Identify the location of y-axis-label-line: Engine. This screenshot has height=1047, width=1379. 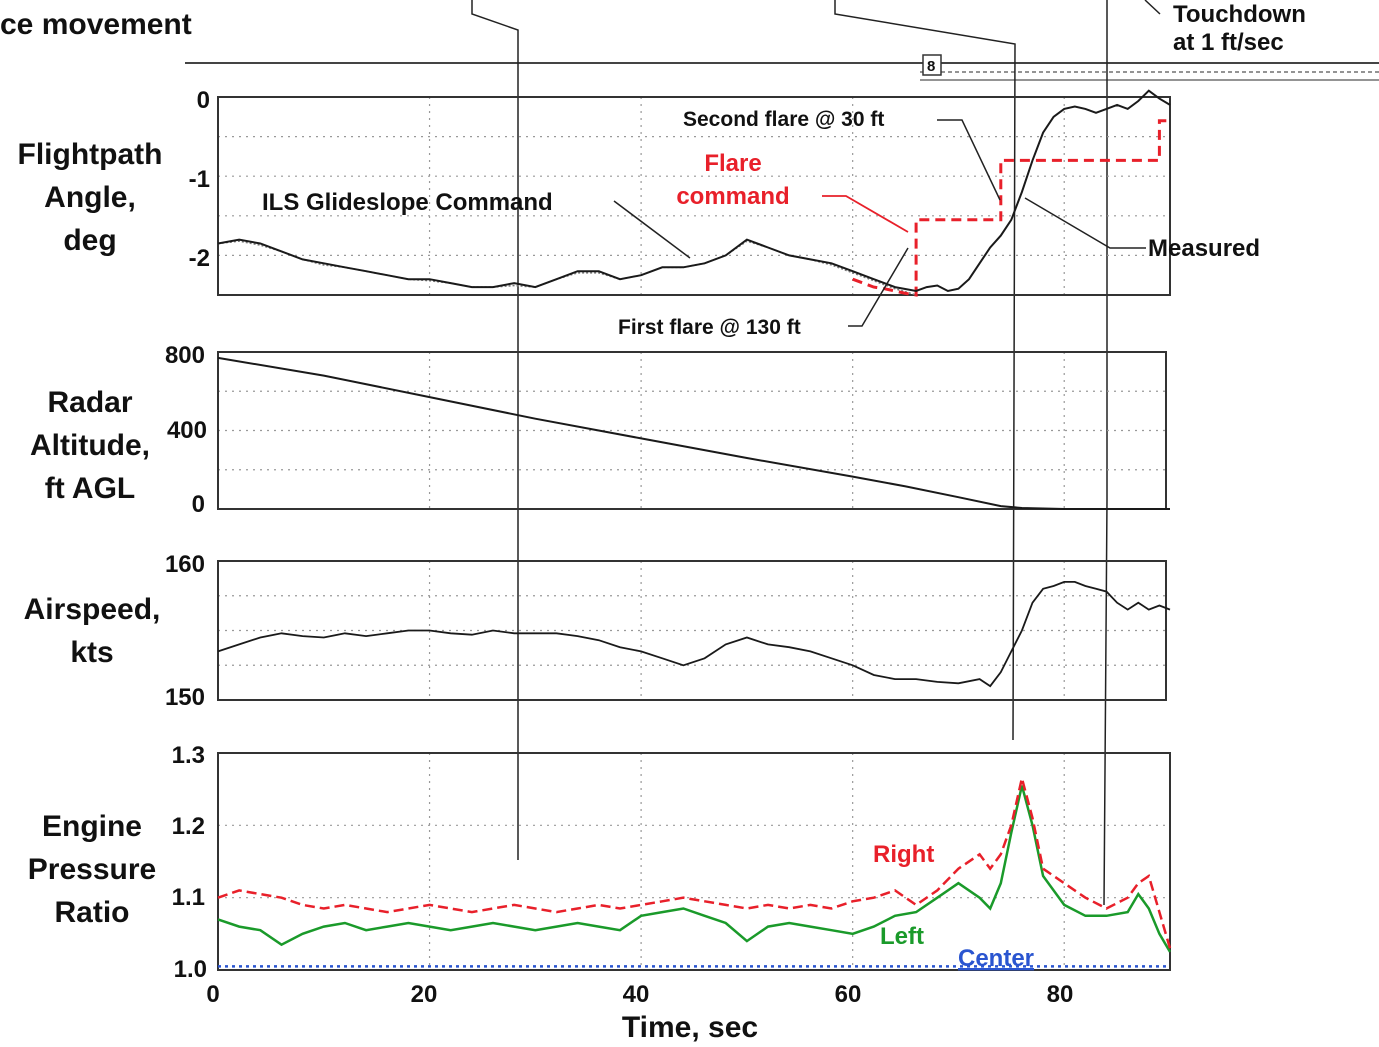
(92, 826).